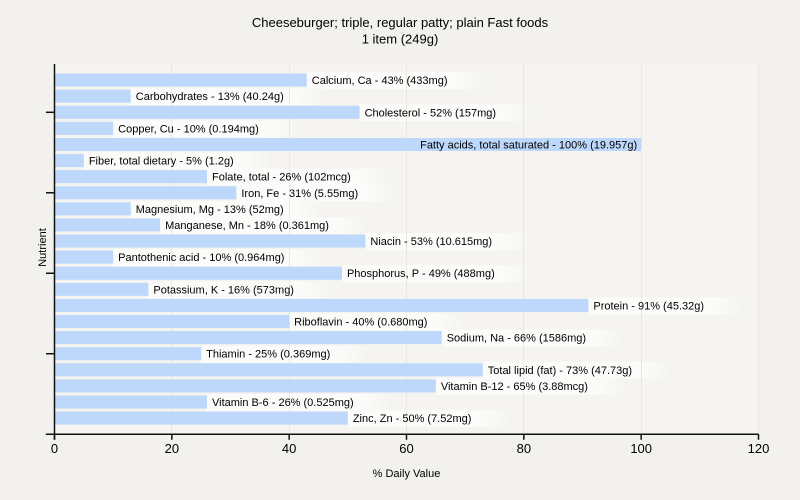  Describe the element at coordinates (283, 403) in the screenshot. I see `svg-text: Vitamin B-6 - 26% (0.525mg)` at that location.